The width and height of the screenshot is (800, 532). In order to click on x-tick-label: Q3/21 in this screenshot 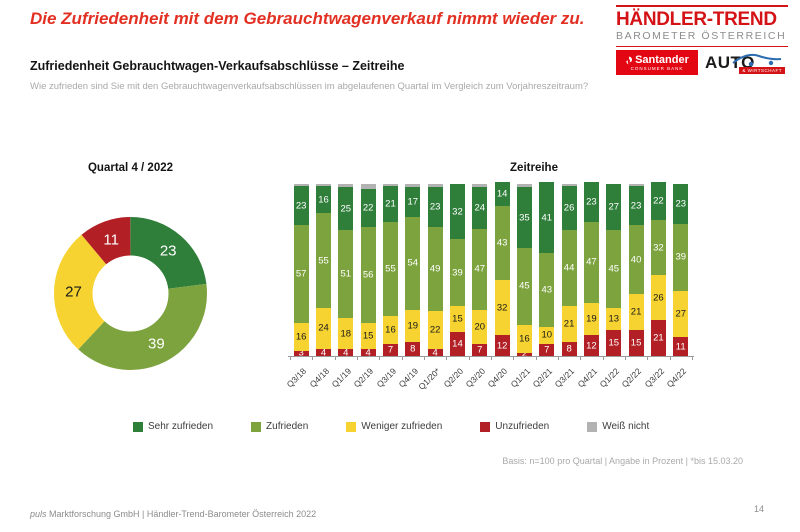, I will do `click(564, 378)`.